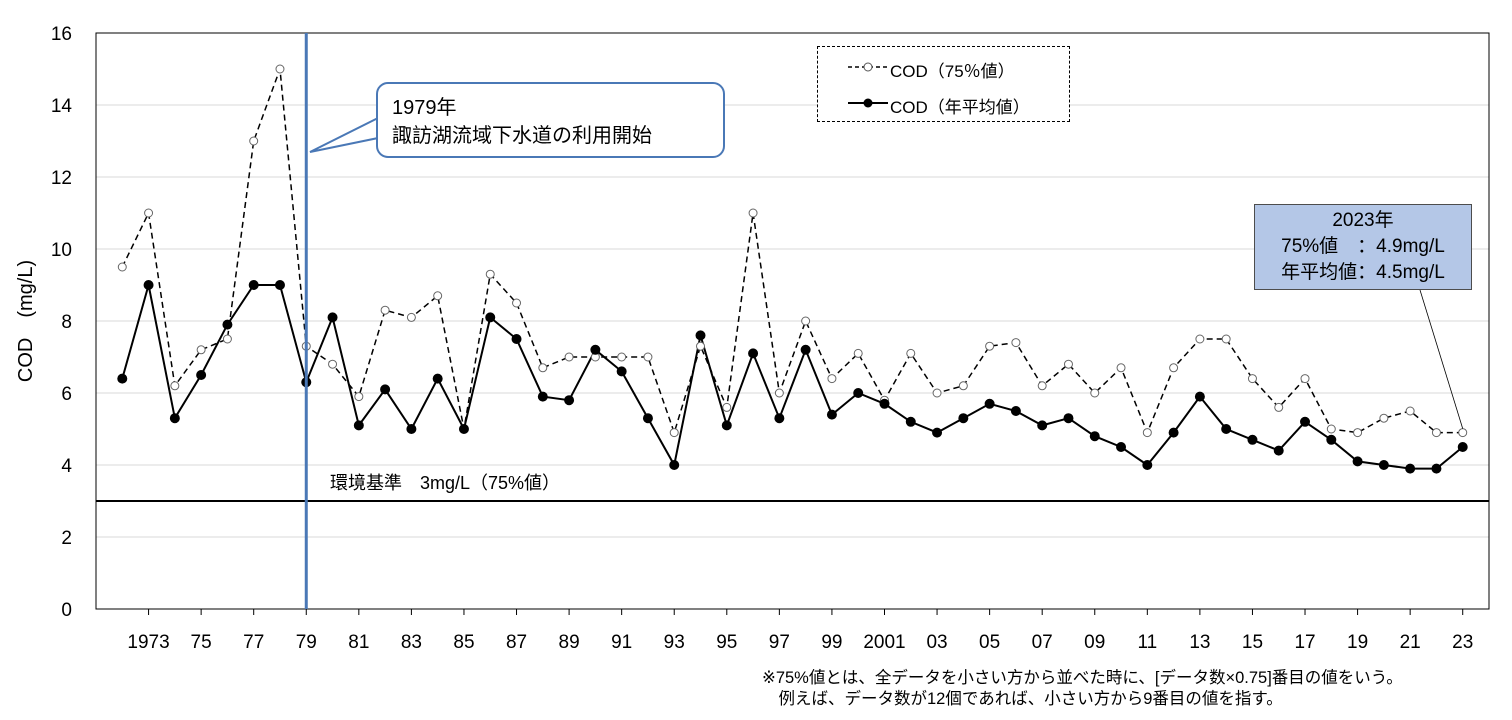  What do you see at coordinates (463, 642) in the screenshot?
I see `x-tick-label: 85` at bounding box center [463, 642].